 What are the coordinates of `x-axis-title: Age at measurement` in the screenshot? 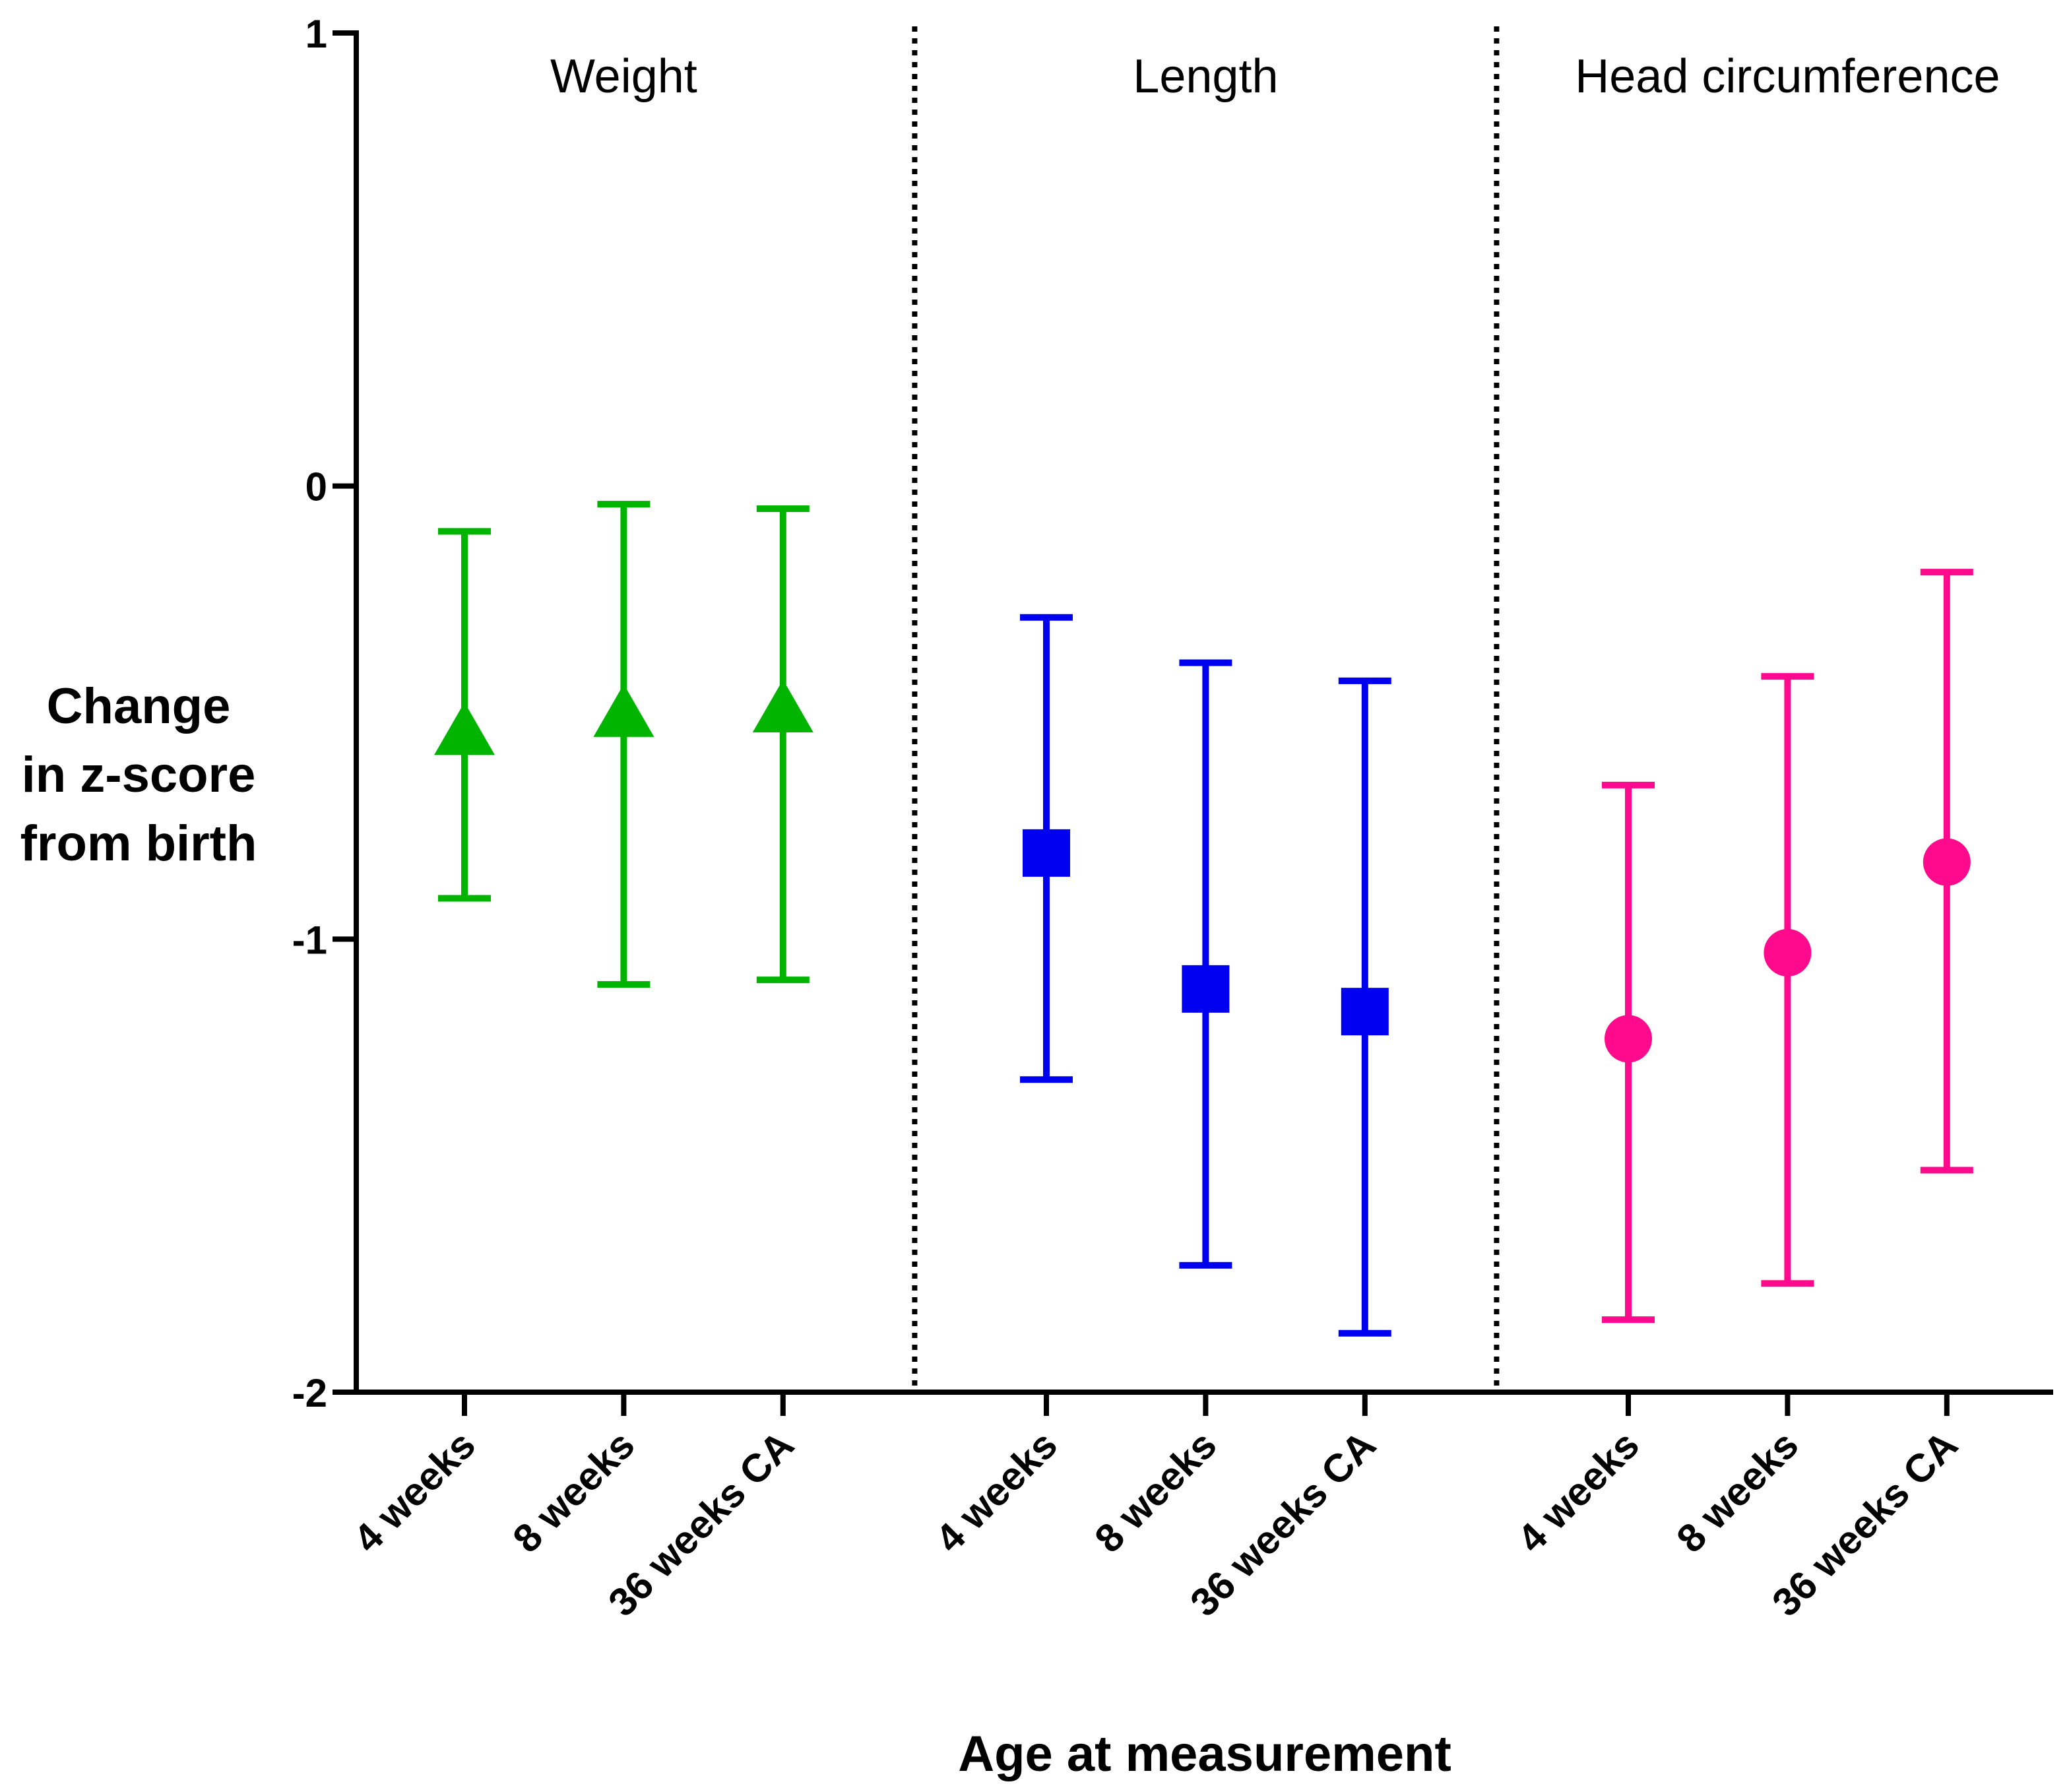 It's located at (1204, 1754).